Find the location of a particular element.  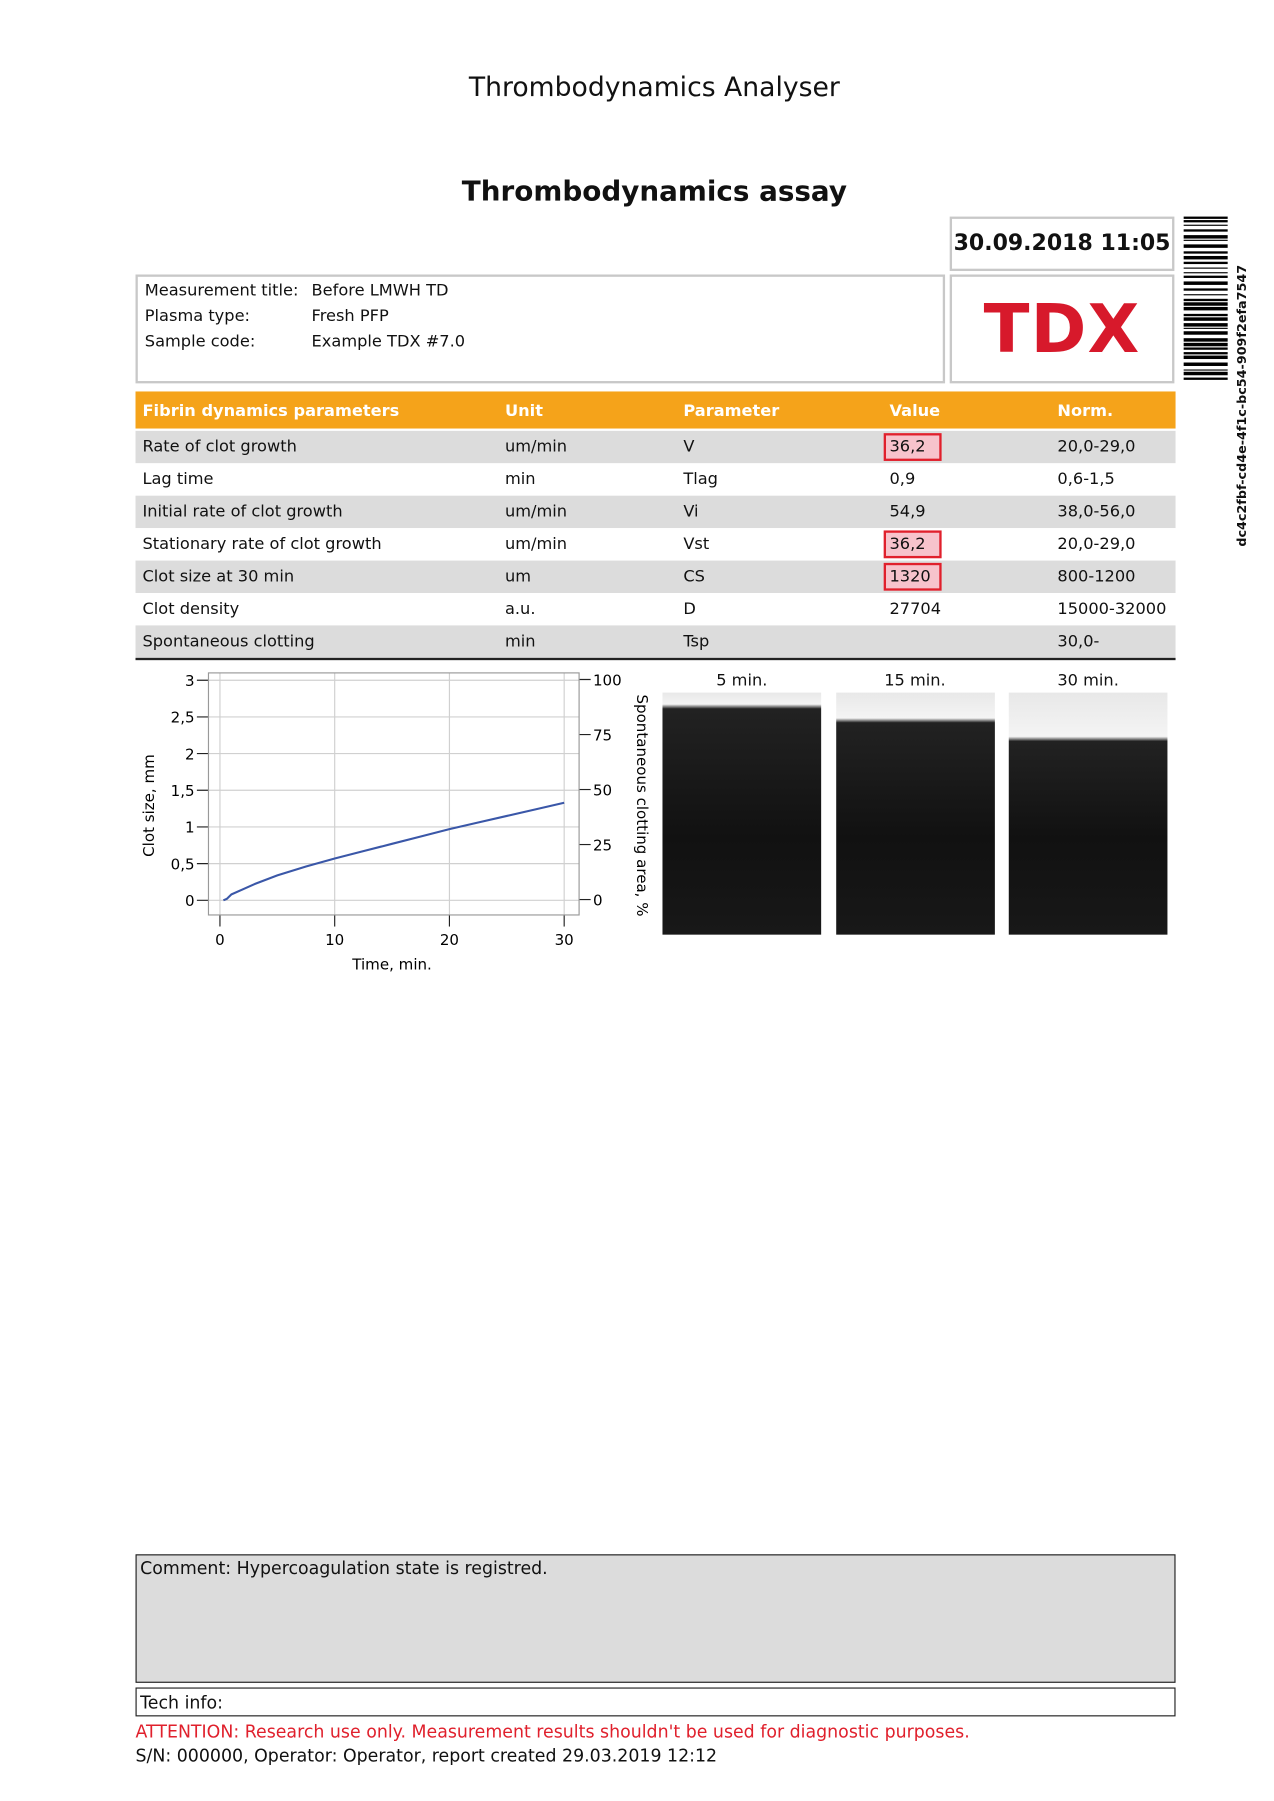

x-tick-label: 10 is located at coordinates (334, 940).